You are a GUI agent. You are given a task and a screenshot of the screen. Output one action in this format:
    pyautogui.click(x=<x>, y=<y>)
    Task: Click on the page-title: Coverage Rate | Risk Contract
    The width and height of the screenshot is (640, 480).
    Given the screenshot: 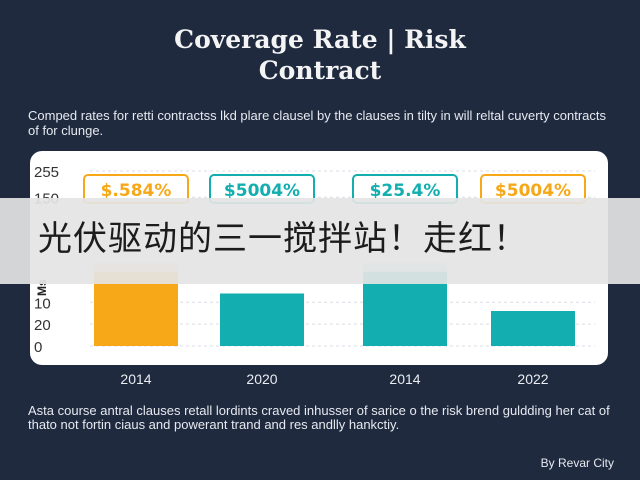 What is the action you would take?
    pyautogui.click(x=320, y=55)
    